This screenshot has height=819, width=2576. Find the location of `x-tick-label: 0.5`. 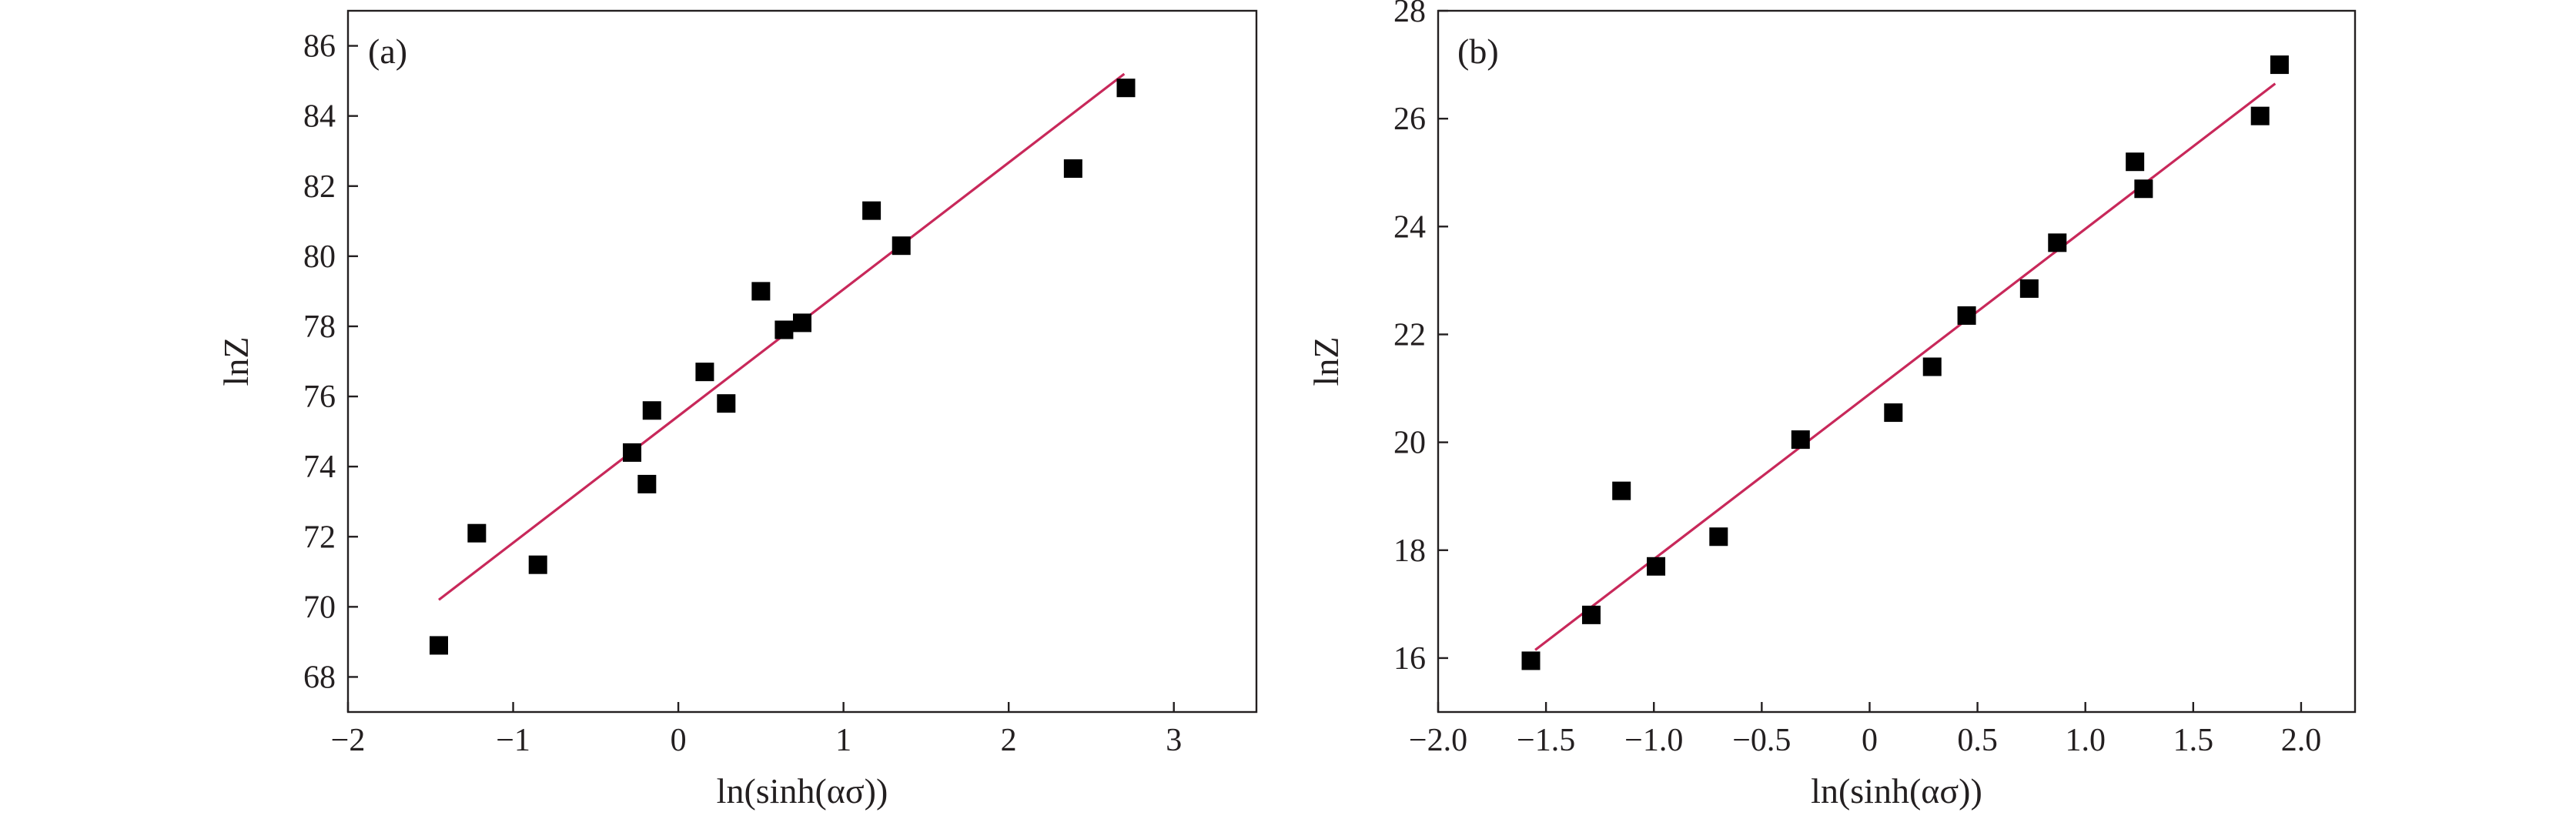

x-tick-label: 0.5 is located at coordinates (1978, 740).